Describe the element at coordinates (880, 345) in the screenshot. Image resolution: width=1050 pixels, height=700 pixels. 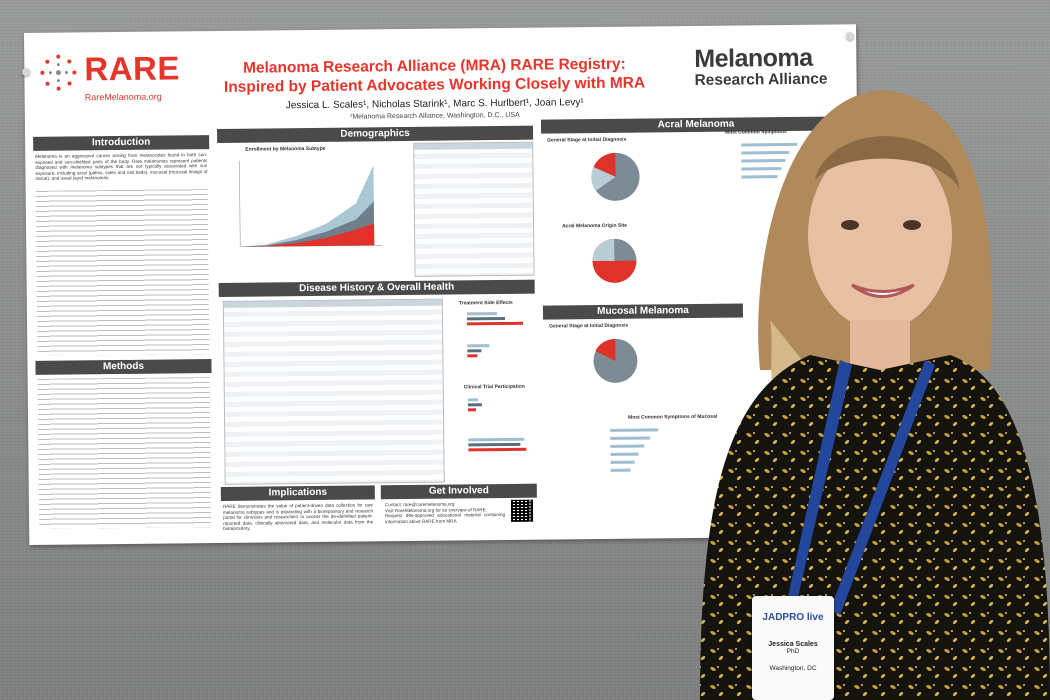
I see `neck` at that location.